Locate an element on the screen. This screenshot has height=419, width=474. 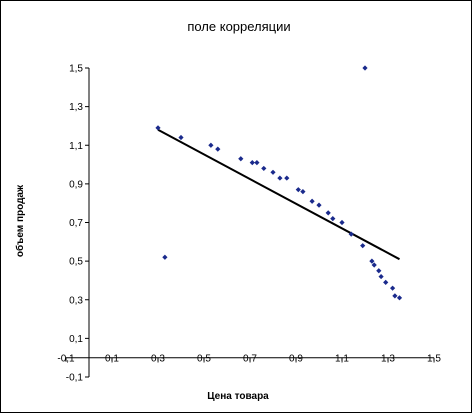
x-tick-label: 0,7 is located at coordinates (250, 359).